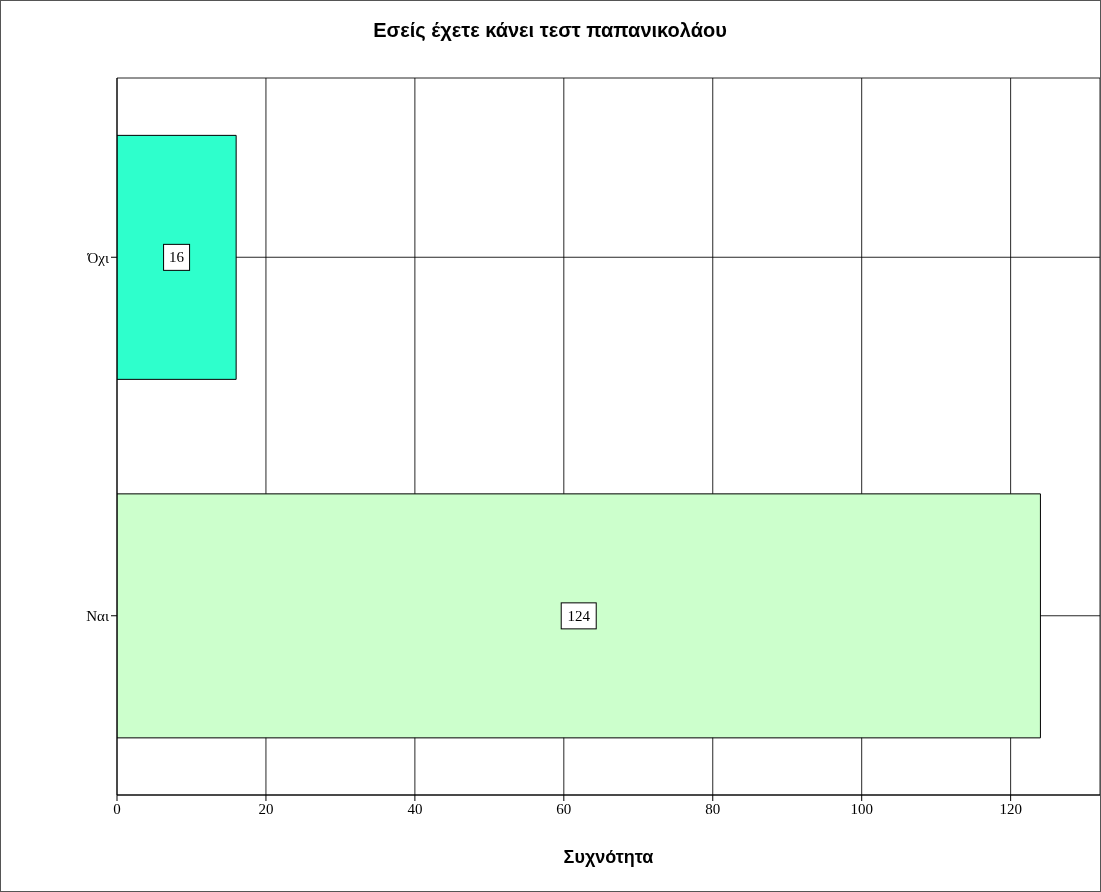  I want to click on data-label: 16, so click(177, 257).